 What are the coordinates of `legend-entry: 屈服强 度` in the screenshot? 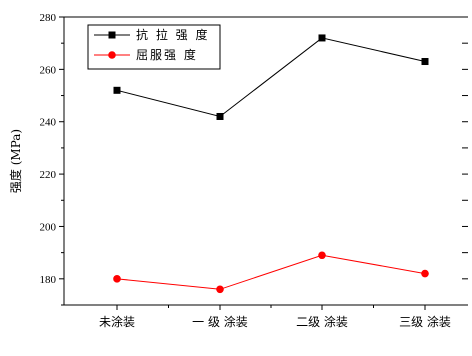 It's located at (146, 54).